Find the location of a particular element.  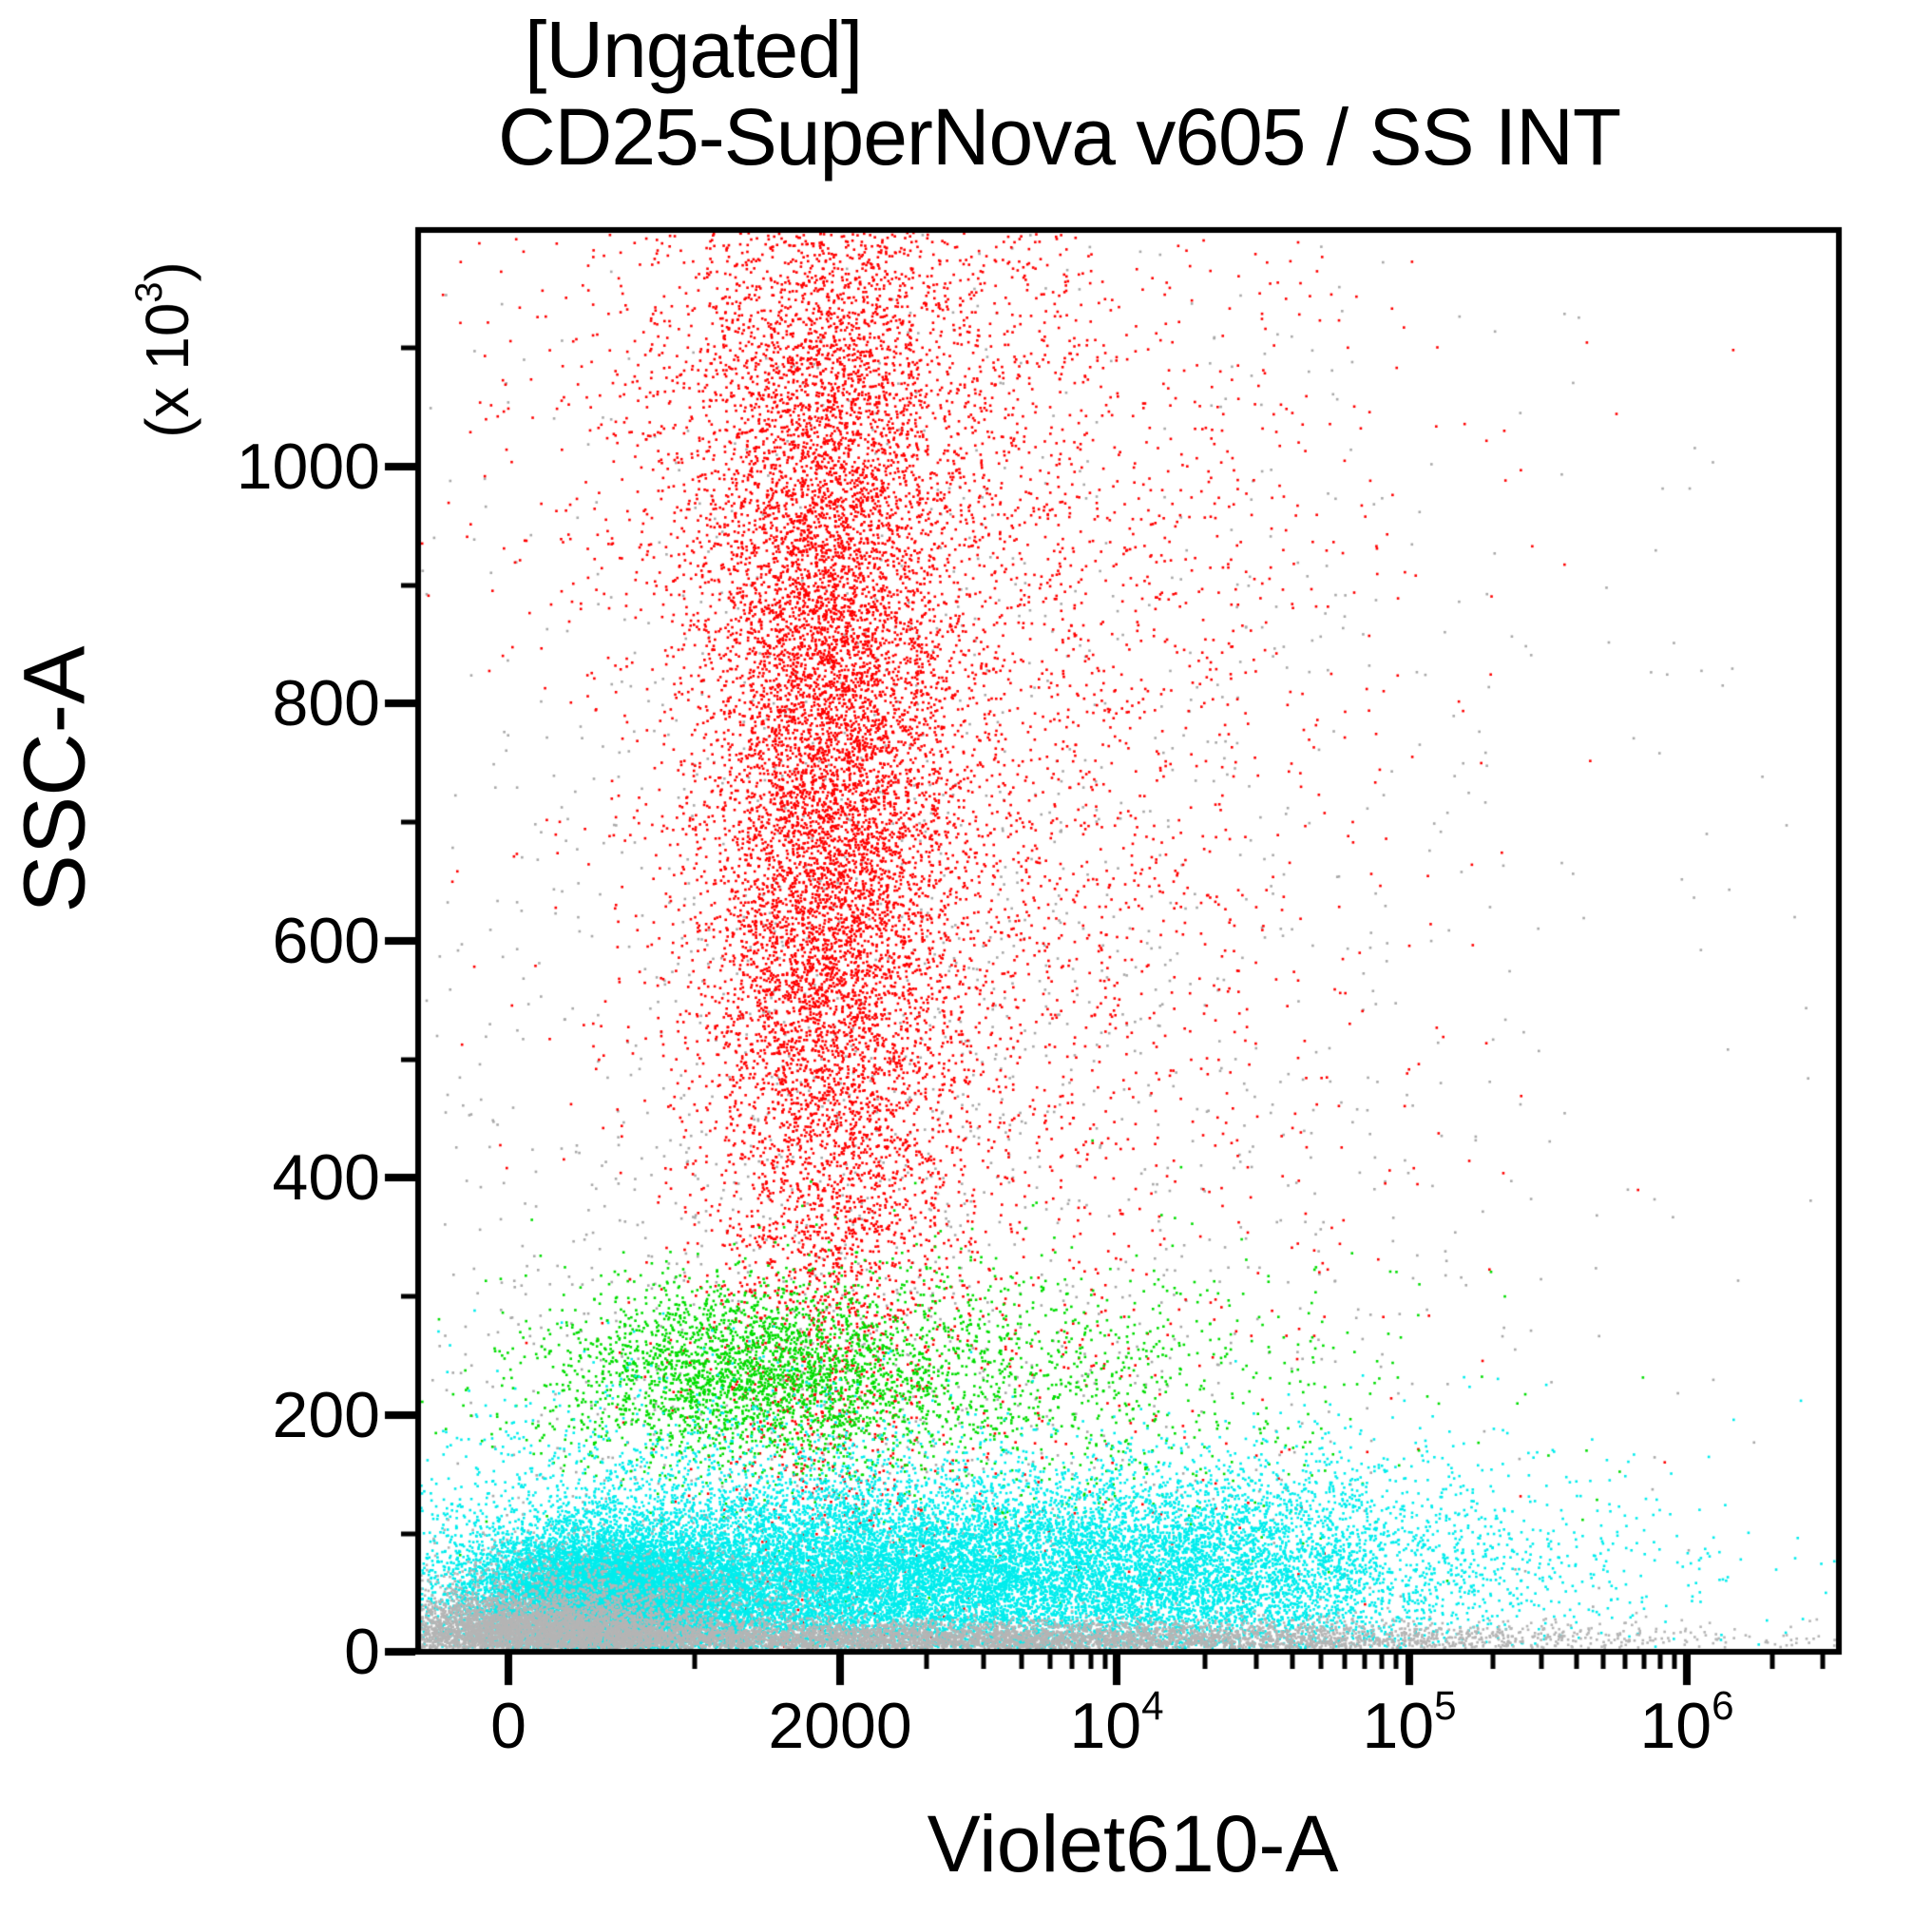

y-axis-unit-label: (x 103) is located at coordinates (164, 349).